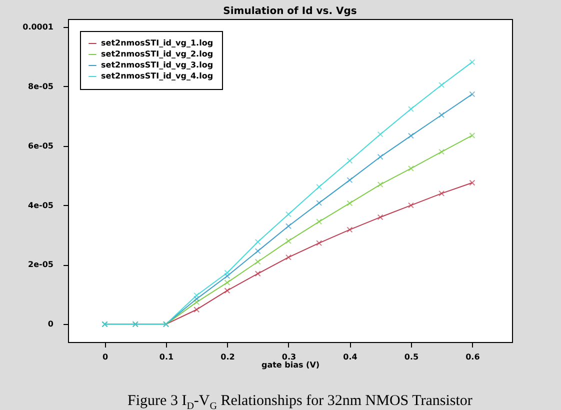 This screenshot has height=410, width=561. I want to click on x-tick-label: 0.5, so click(411, 357).